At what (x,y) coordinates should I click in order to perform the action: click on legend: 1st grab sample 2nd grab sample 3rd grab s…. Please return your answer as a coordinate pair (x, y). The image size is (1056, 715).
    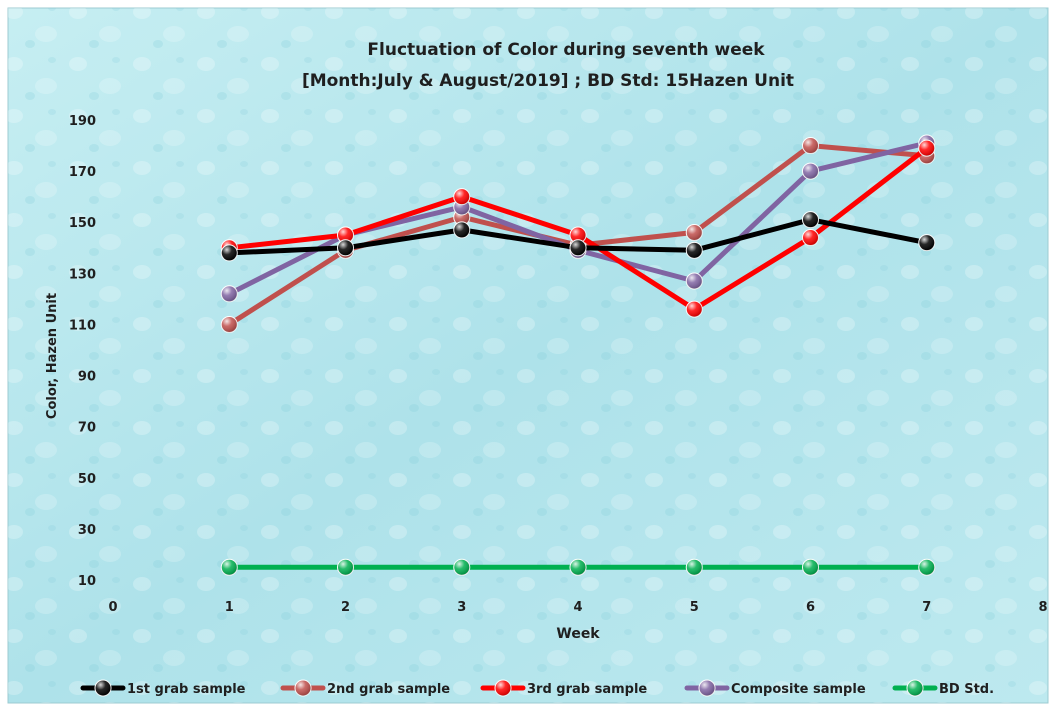
    Looking at the image, I should click on (537, 688).